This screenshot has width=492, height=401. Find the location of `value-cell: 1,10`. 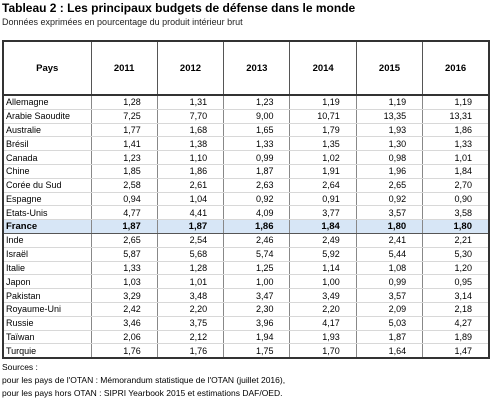

value-cell: 1,10 is located at coordinates (190, 157).